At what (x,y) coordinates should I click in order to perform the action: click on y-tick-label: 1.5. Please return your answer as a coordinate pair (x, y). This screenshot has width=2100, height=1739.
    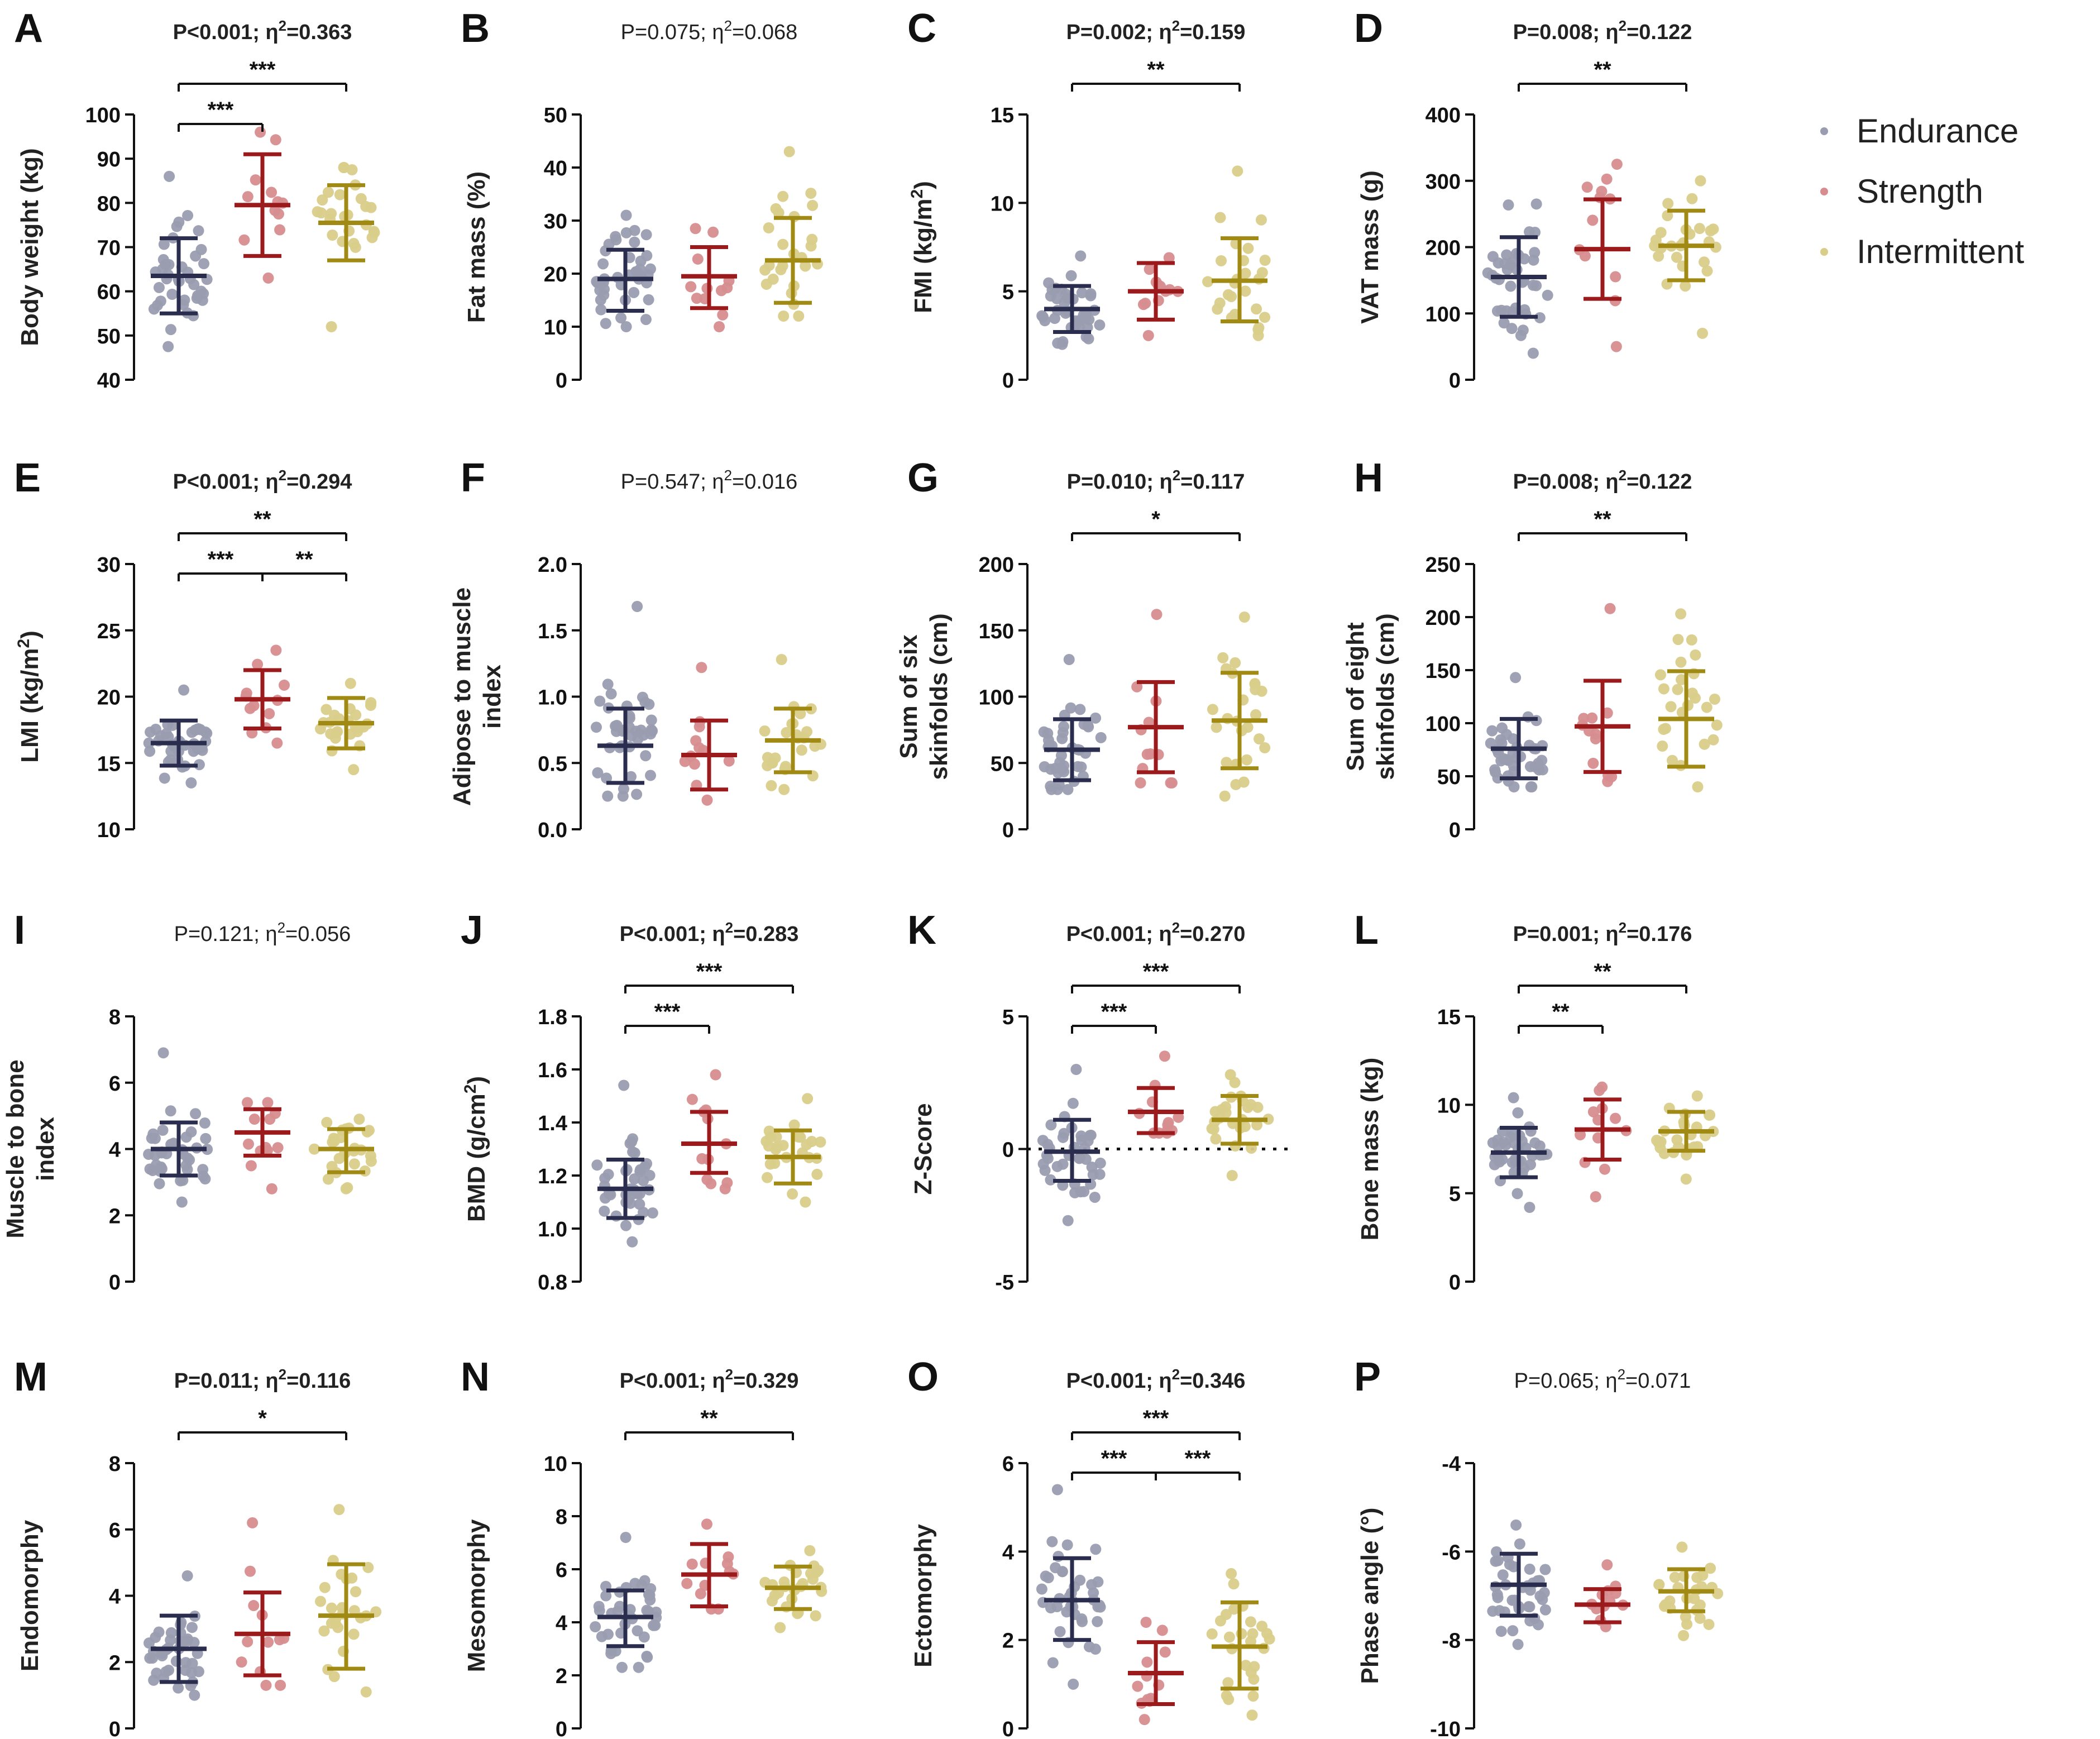
    Looking at the image, I should click on (552, 632).